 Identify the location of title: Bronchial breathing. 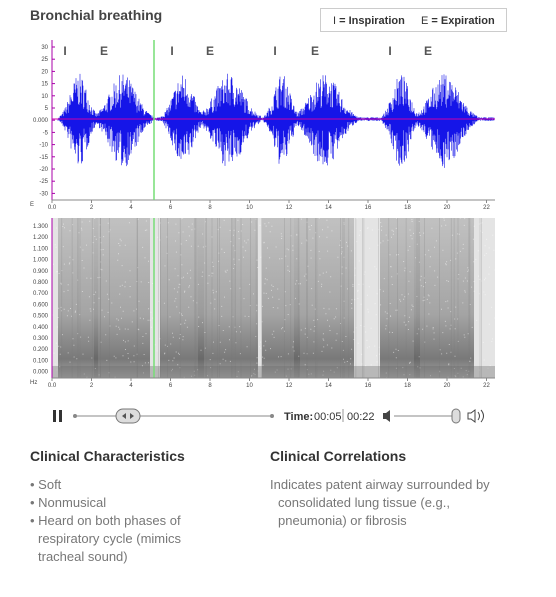
(96, 15).